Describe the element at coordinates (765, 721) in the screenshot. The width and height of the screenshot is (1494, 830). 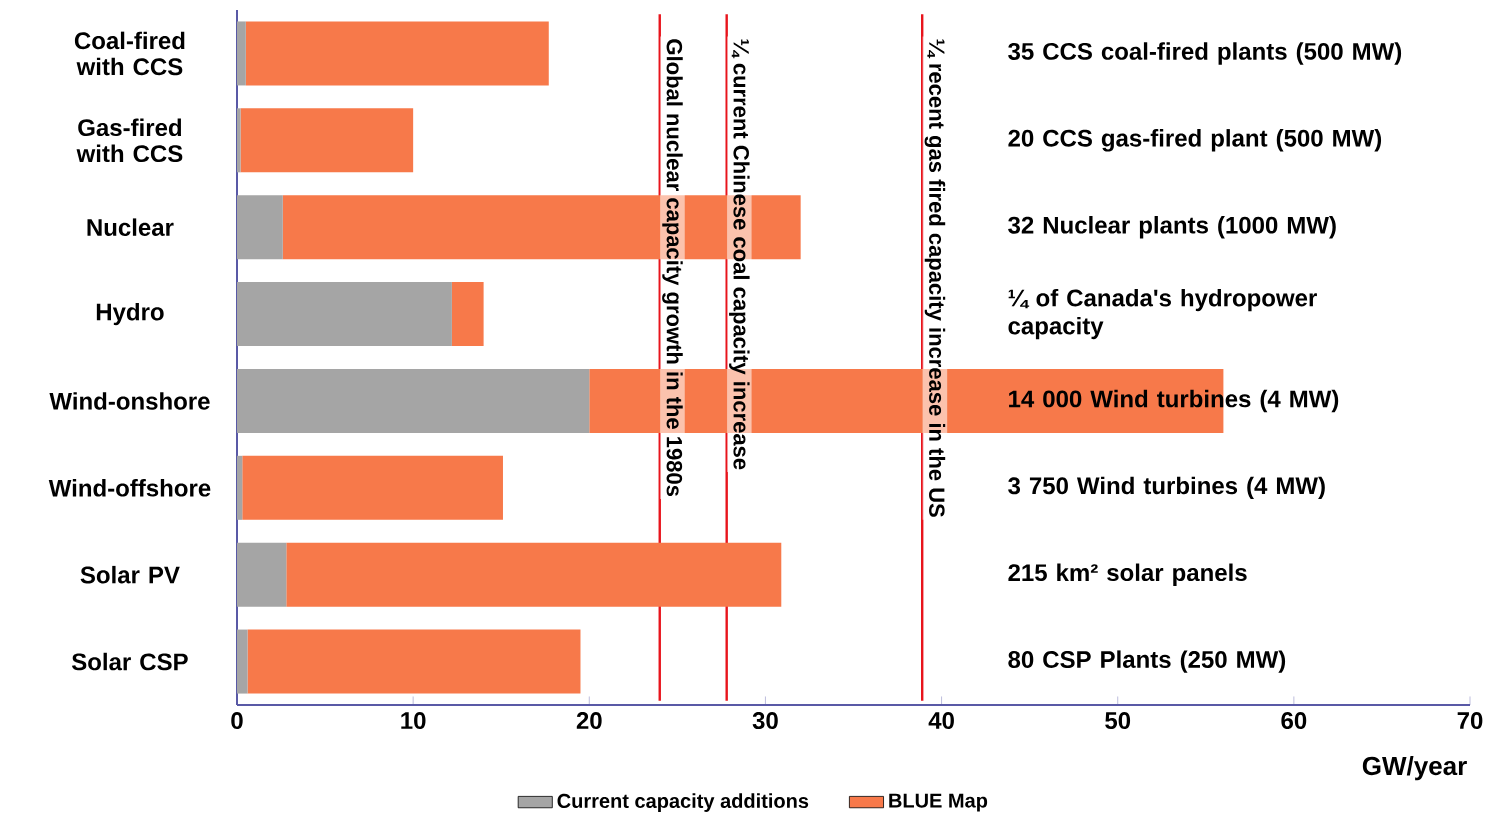
I see `x-tick-label: 30` at that location.